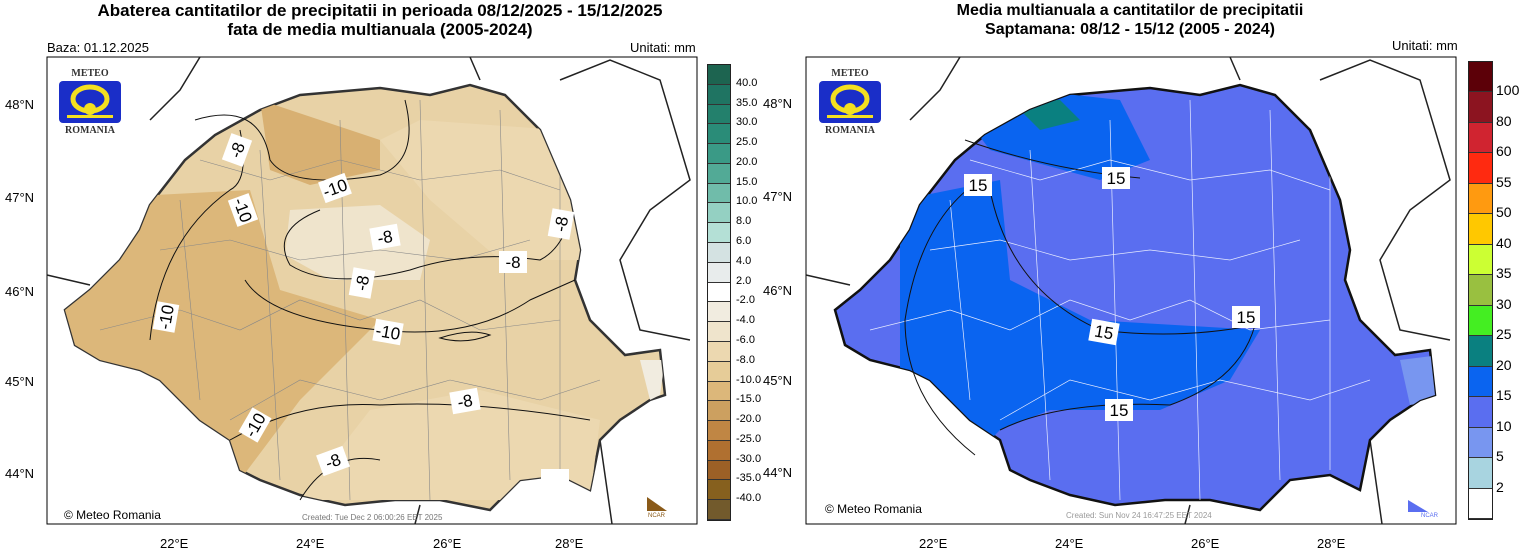 This screenshot has width=1522, height=554. I want to click on colorbar-tick-label: -10.0, so click(749, 379).